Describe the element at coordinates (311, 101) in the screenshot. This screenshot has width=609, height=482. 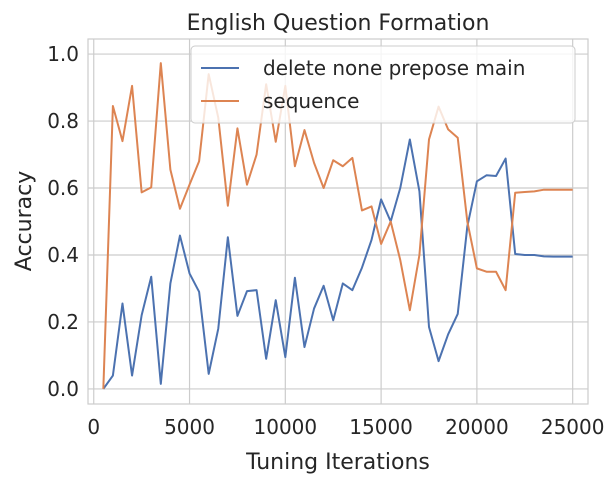
I see `legend-label: sequence` at that location.